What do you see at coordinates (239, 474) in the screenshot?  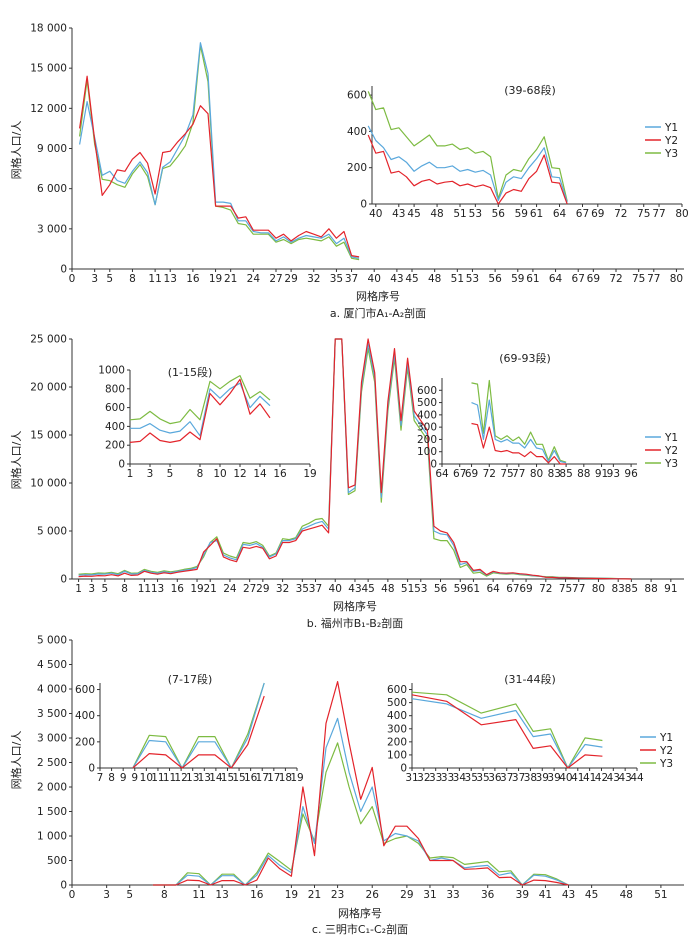 I see `x-tick-label: 12` at bounding box center [239, 474].